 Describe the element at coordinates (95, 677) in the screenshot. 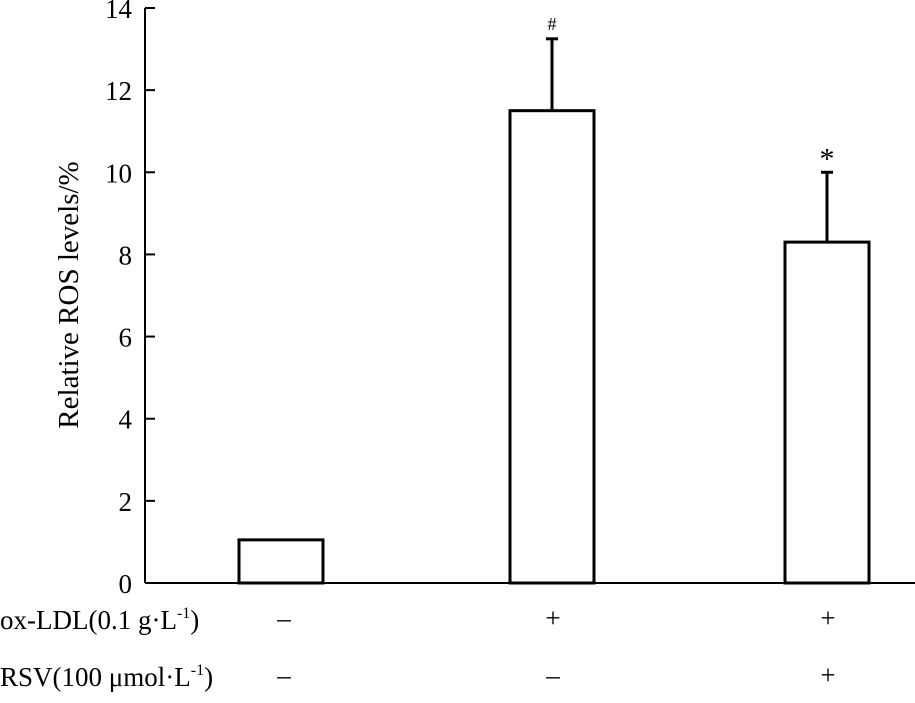

I see `row-label-main: RSV(100 μmol·L` at that location.